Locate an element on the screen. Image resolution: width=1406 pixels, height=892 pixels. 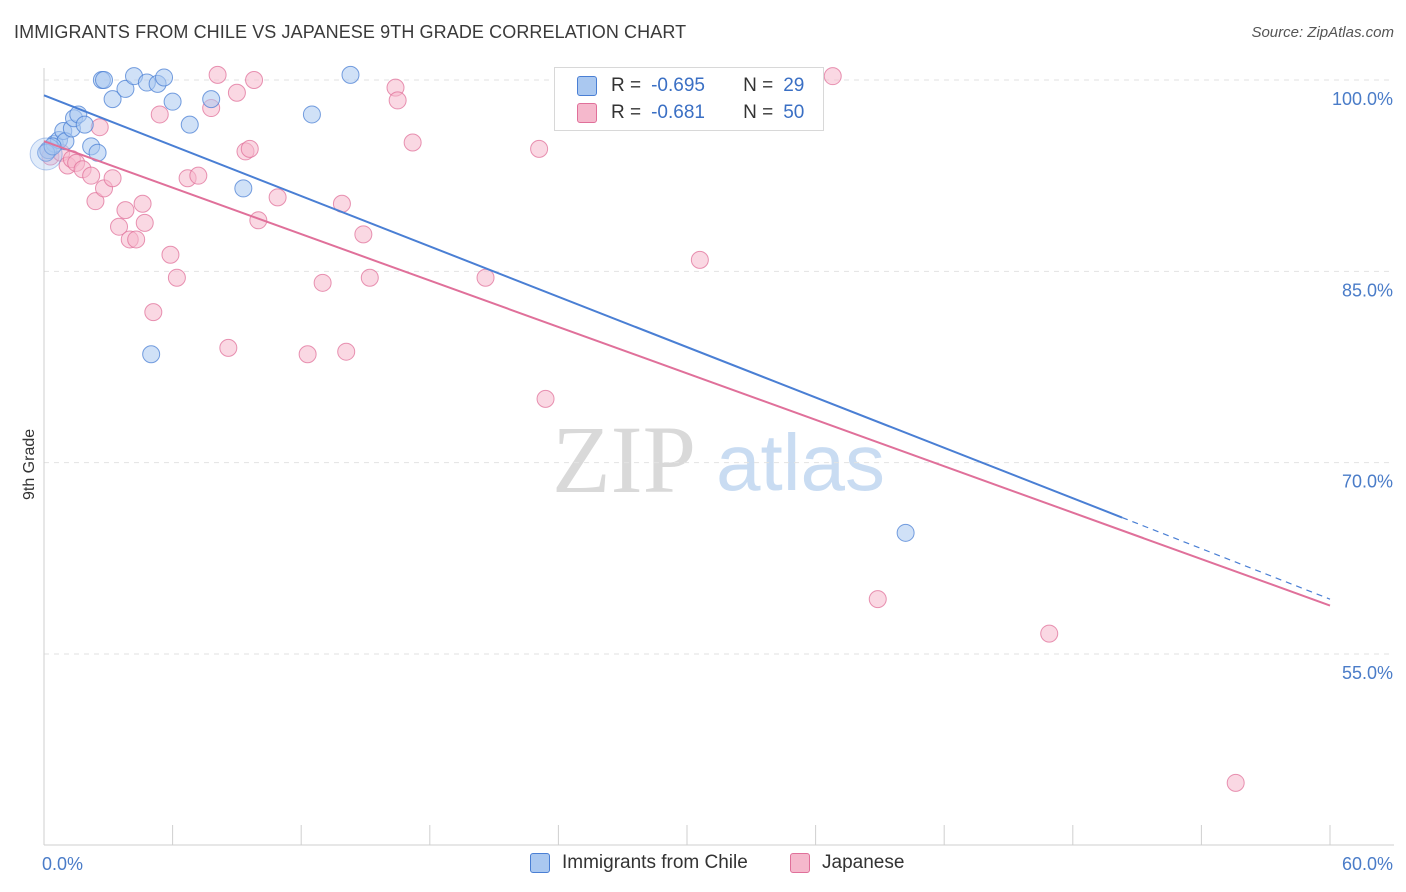
y-tick-label: 70.0% is located at coordinates (1367, 482).